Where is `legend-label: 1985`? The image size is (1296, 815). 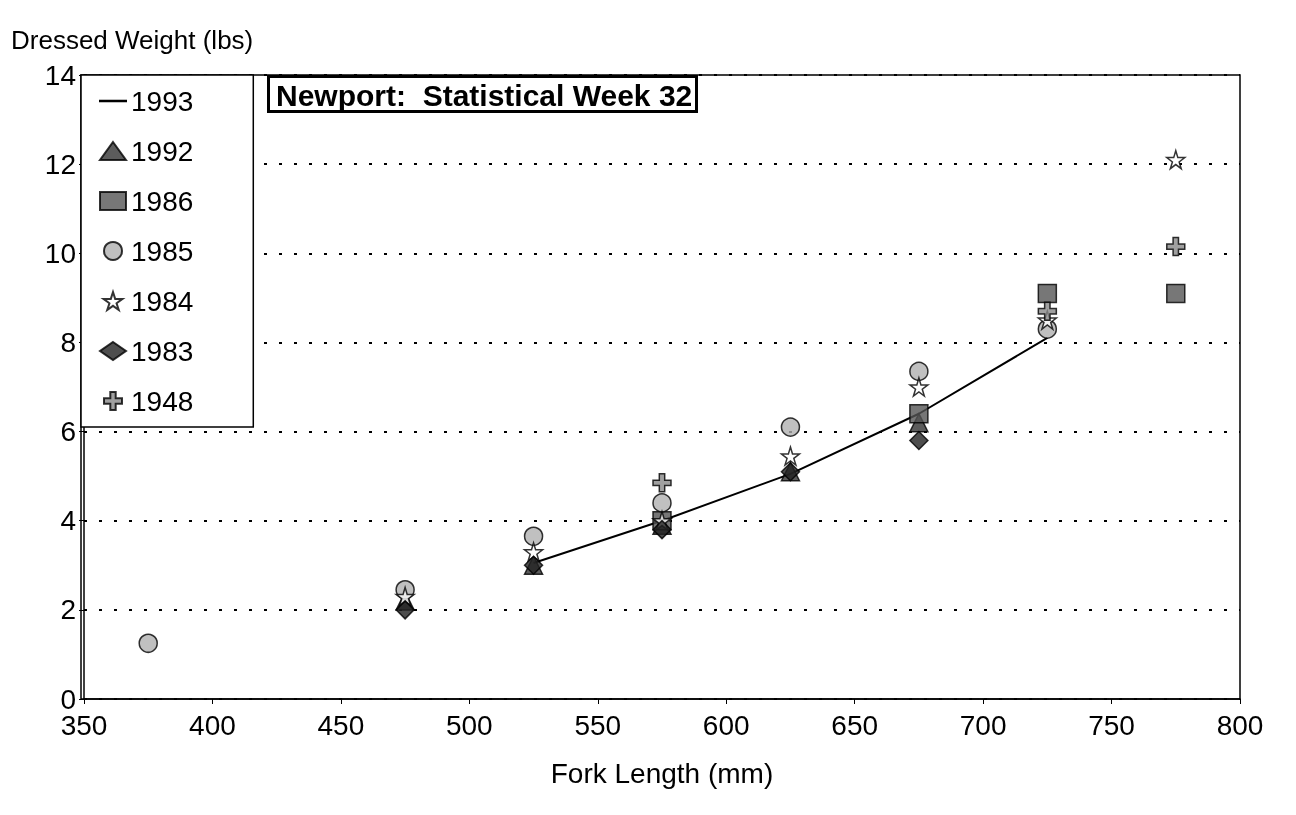 legend-label: 1985 is located at coordinates (162, 251).